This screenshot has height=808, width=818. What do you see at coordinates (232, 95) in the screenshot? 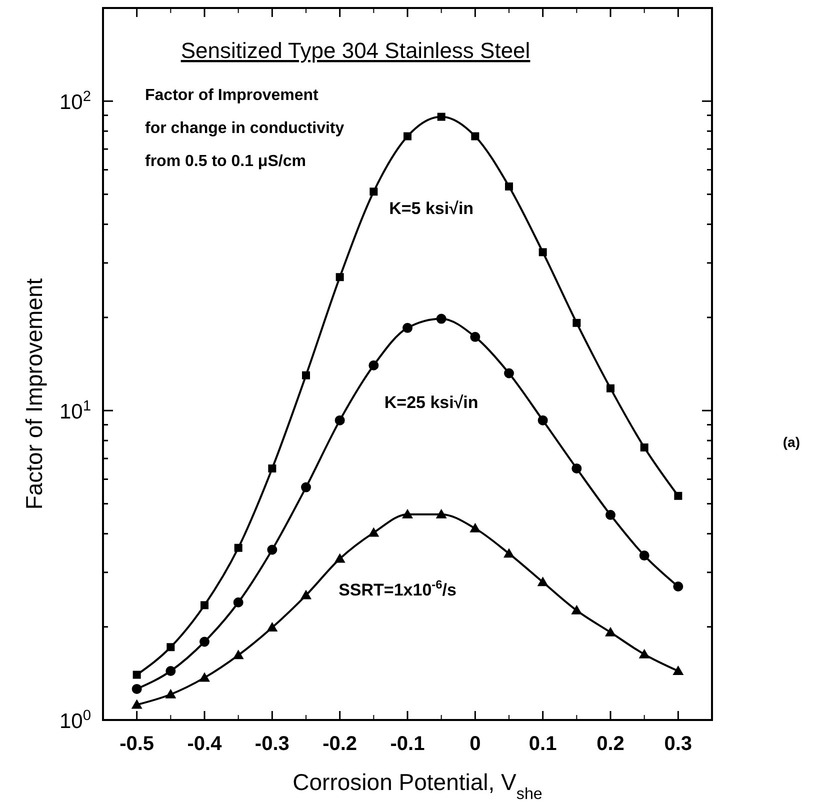
I see `annotation: Factor of Improvement` at bounding box center [232, 95].